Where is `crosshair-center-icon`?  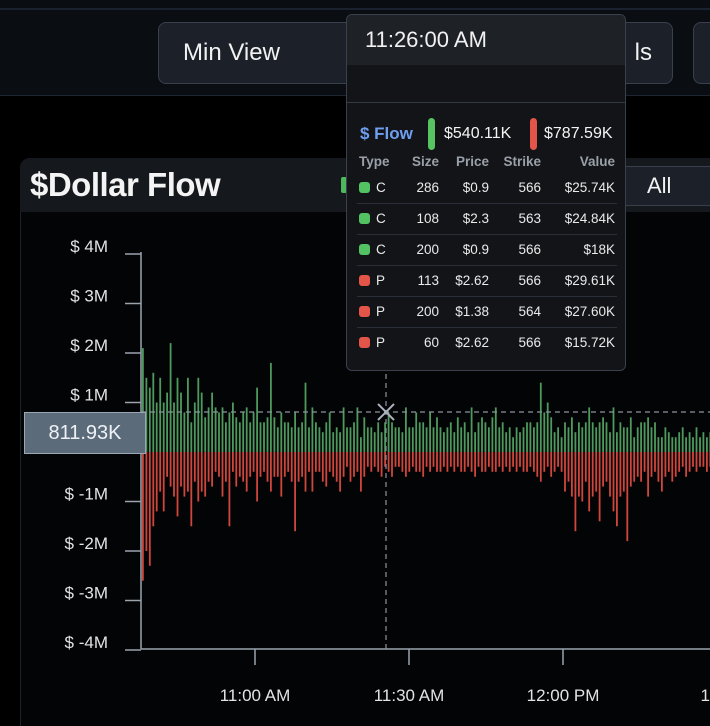 crosshair-center-icon is located at coordinates (386, 412).